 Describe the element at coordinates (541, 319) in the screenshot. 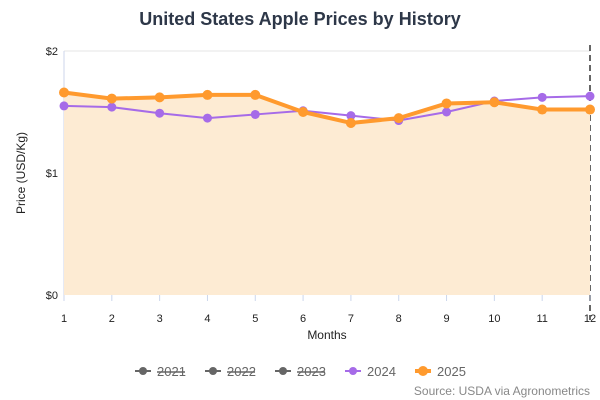

I see `x-tick-label: 11` at that location.